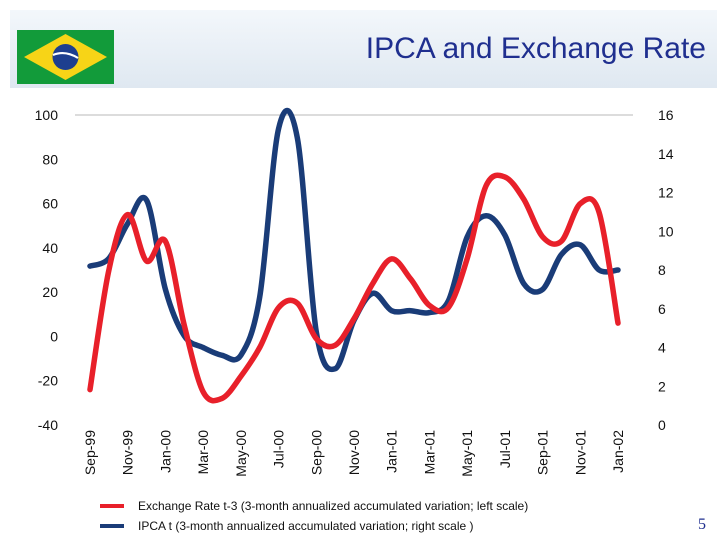  I want to click on right-axis-tick-label: 14, so click(666, 154).